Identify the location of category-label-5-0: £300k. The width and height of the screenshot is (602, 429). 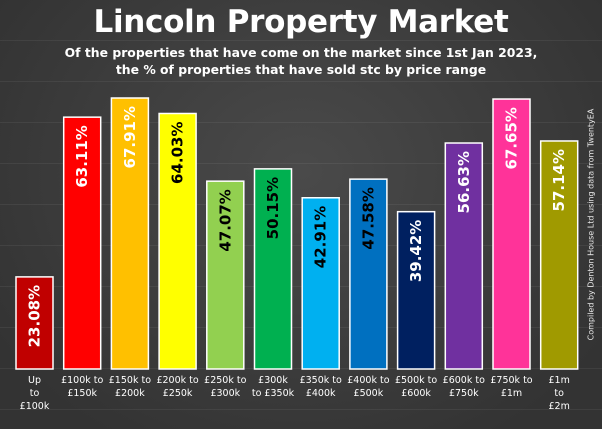
(273, 380).